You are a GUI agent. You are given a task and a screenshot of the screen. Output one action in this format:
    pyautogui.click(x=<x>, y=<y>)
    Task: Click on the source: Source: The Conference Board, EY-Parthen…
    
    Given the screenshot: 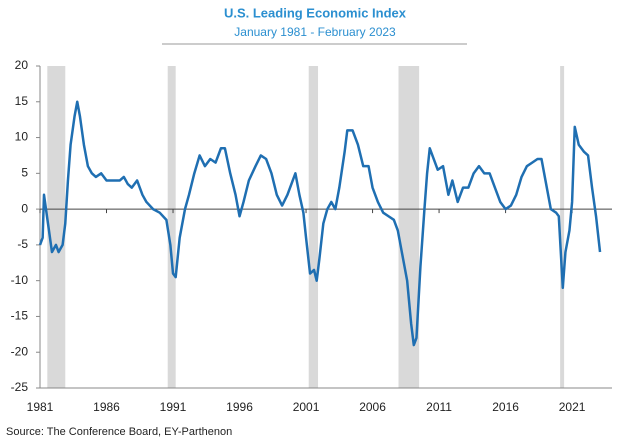 What is the action you would take?
    pyautogui.click(x=119, y=432)
    